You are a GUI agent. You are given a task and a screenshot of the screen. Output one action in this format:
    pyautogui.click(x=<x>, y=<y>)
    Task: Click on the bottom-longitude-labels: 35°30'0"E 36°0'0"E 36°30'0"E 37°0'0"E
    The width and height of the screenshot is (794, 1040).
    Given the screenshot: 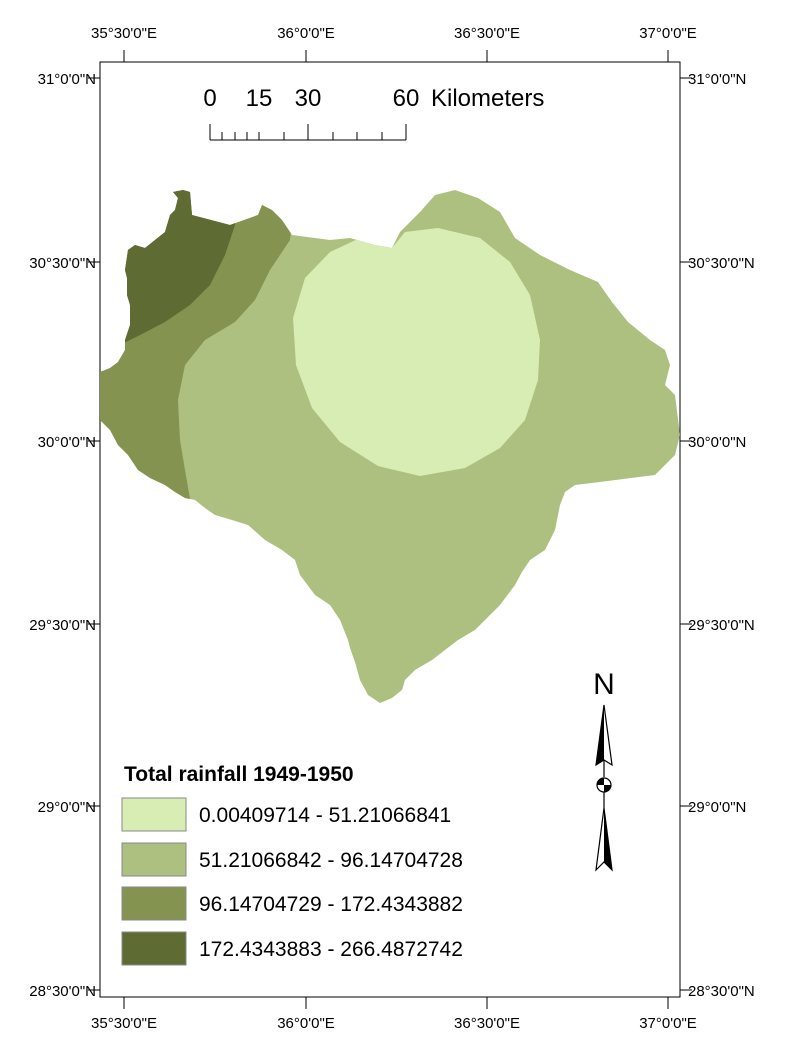 What is the action you would take?
    pyautogui.click(x=394, y=1023)
    